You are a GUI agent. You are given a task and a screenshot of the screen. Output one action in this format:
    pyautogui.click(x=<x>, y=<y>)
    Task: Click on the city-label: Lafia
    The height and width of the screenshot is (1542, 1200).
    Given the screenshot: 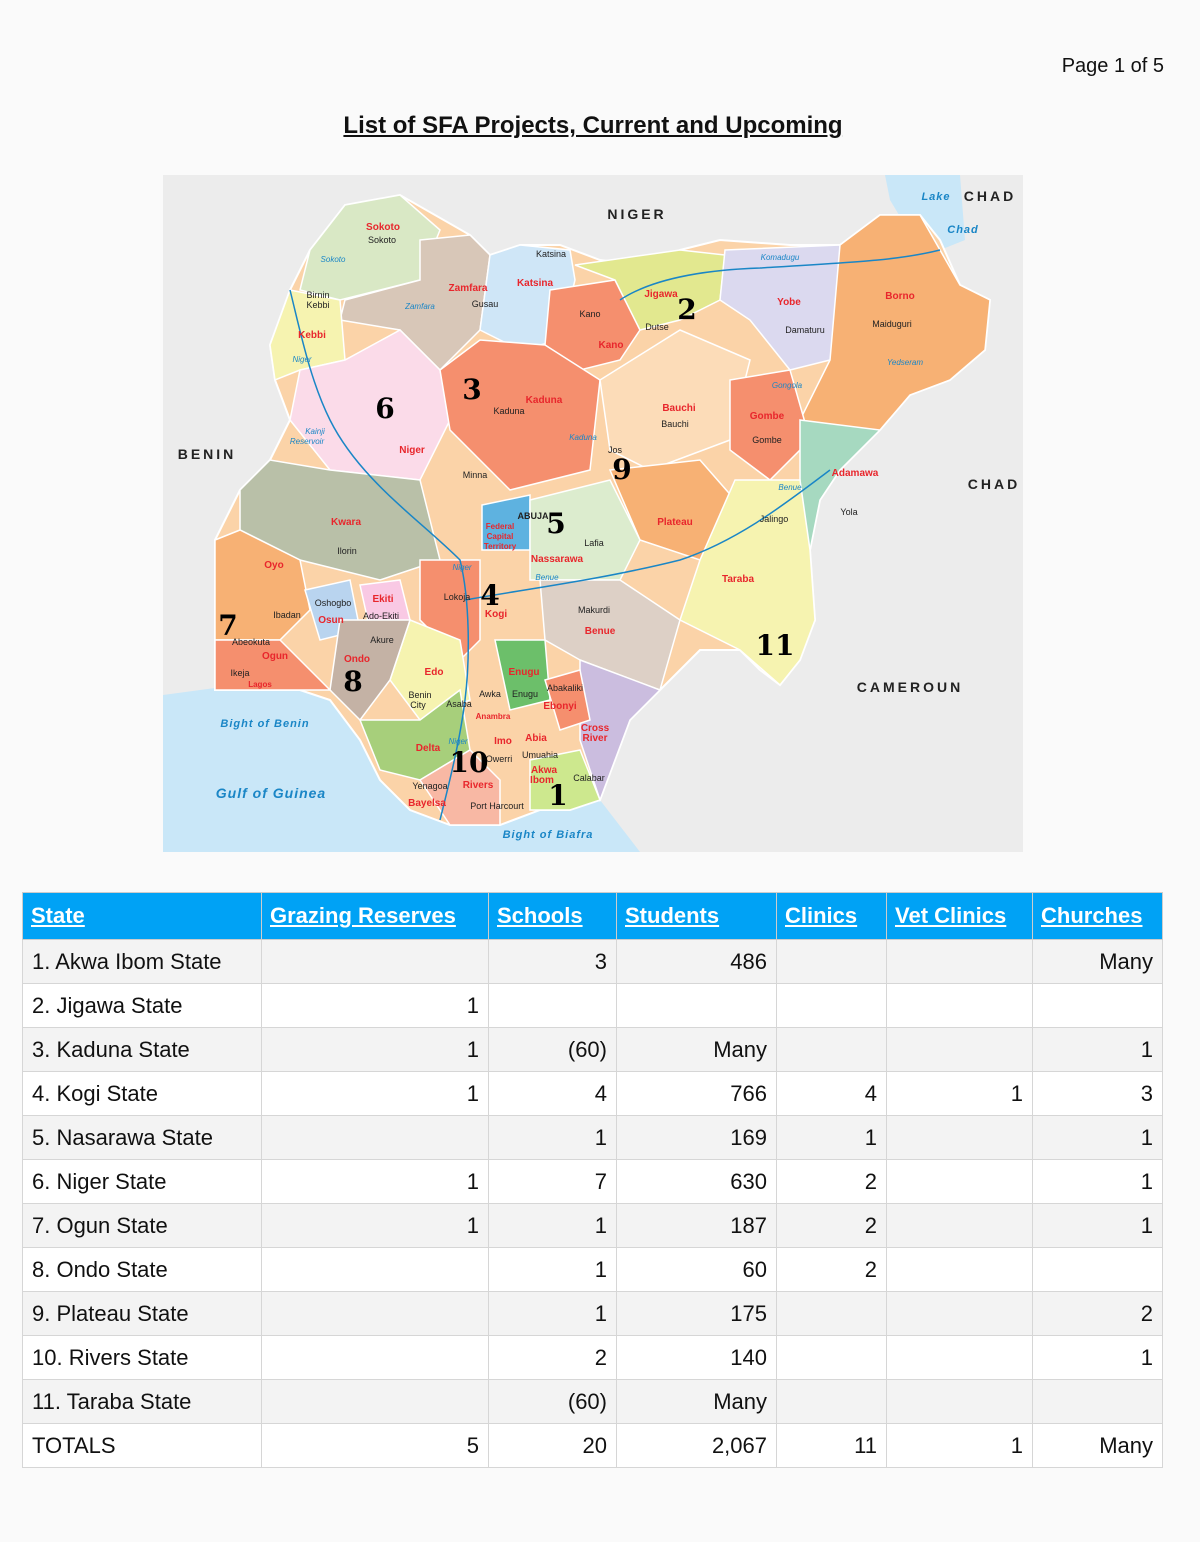 What is the action you would take?
    pyautogui.click(x=594, y=543)
    